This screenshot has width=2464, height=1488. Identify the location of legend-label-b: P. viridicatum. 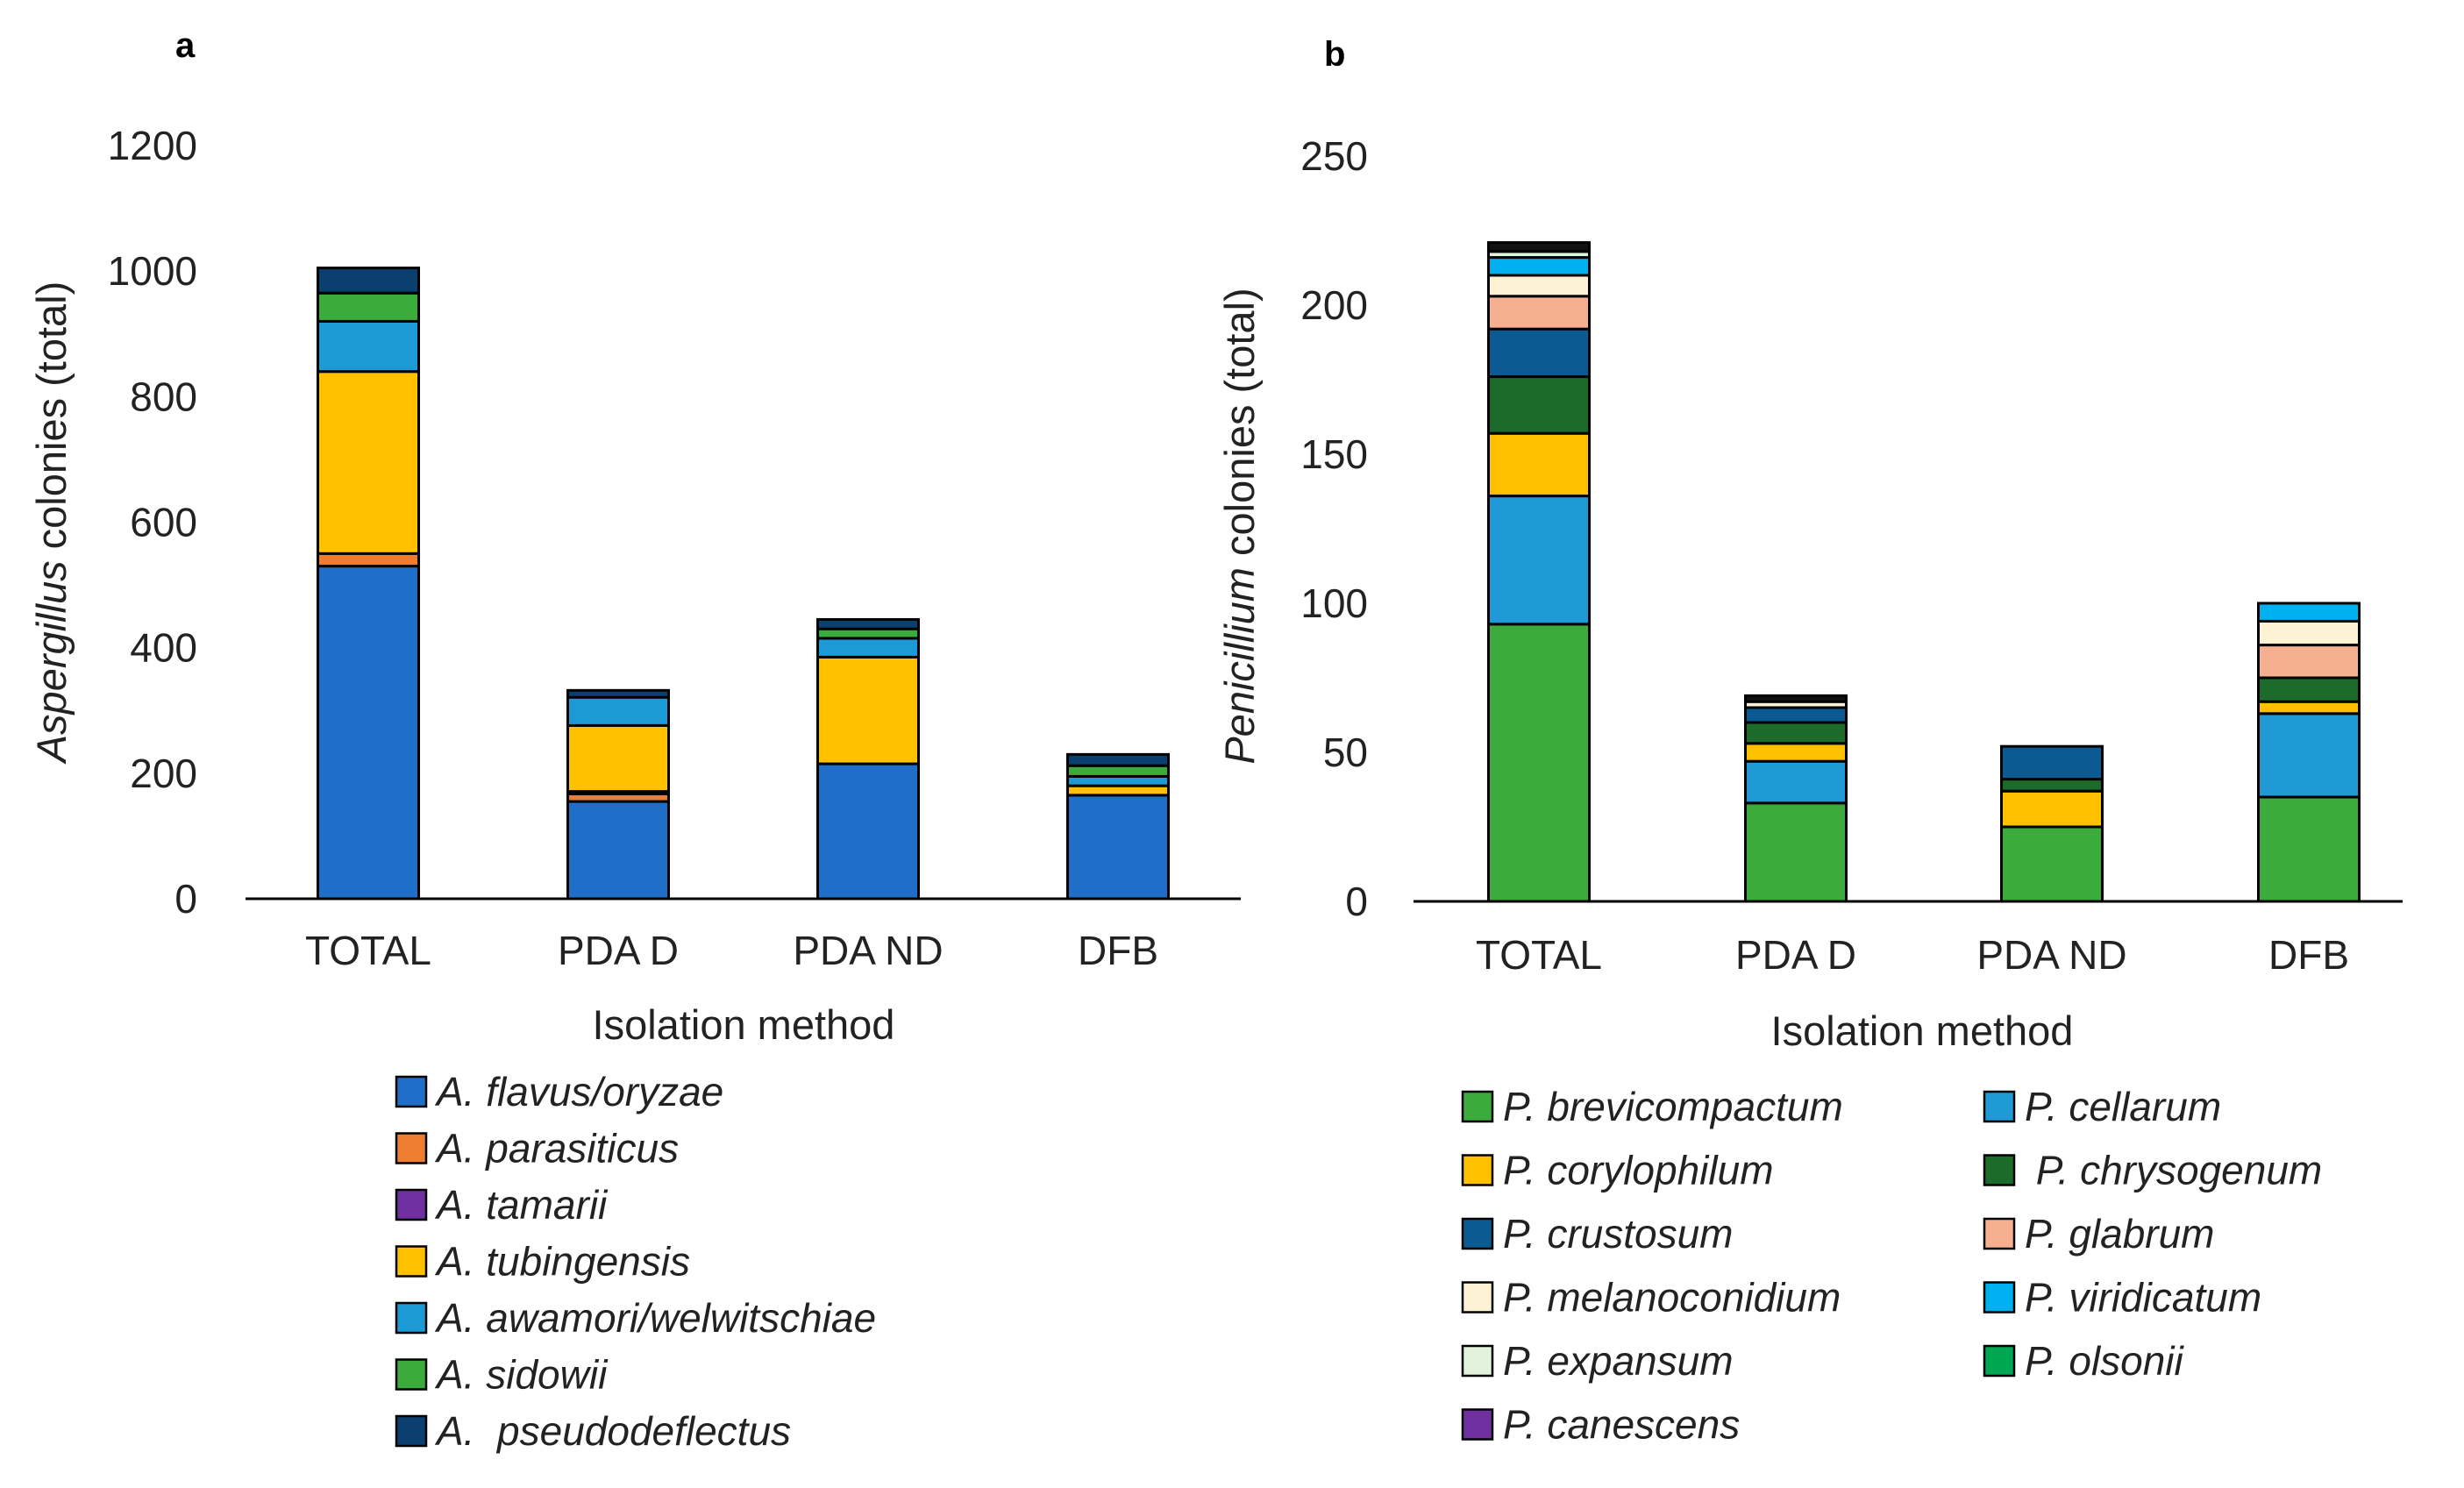
(2143, 1298).